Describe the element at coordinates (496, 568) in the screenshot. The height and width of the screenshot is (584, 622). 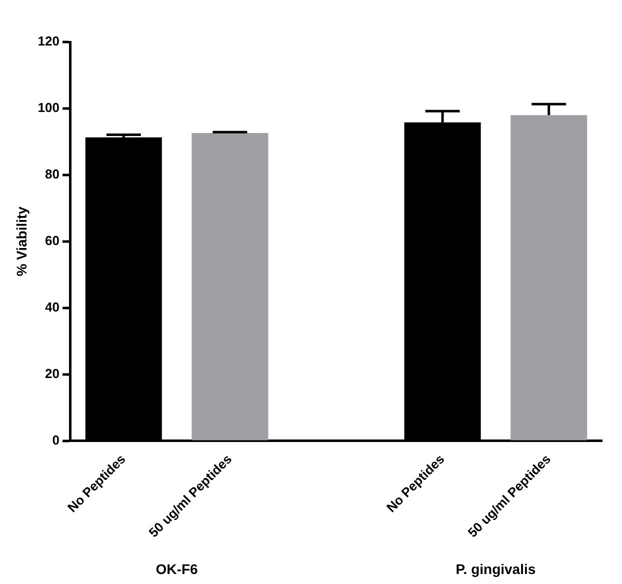
I see `text: P. gingivalis` at that location.